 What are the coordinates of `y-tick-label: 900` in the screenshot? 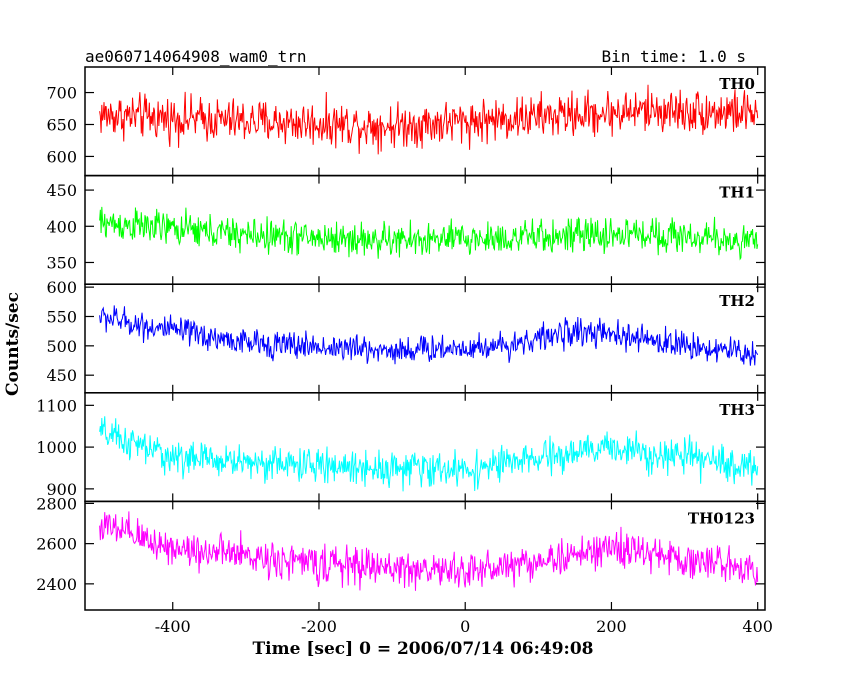 It's located at (61, 489).